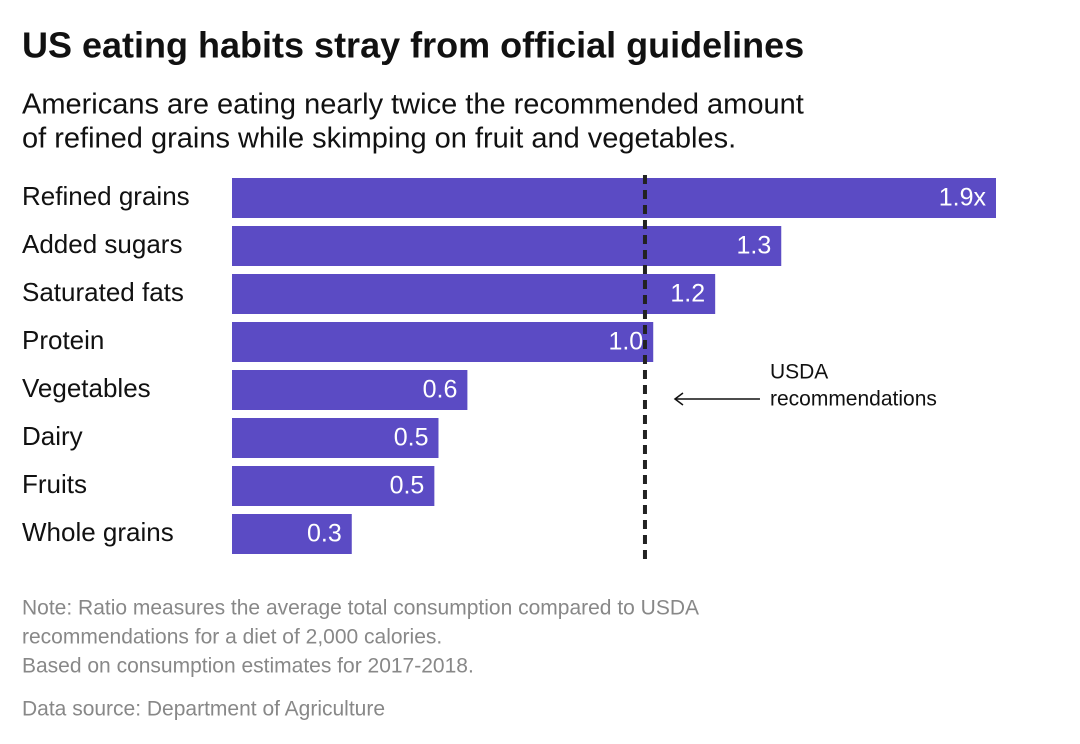 This screenshot has width=1080, height=744. I want to click on value-label: 0.6, so click(440, 390).